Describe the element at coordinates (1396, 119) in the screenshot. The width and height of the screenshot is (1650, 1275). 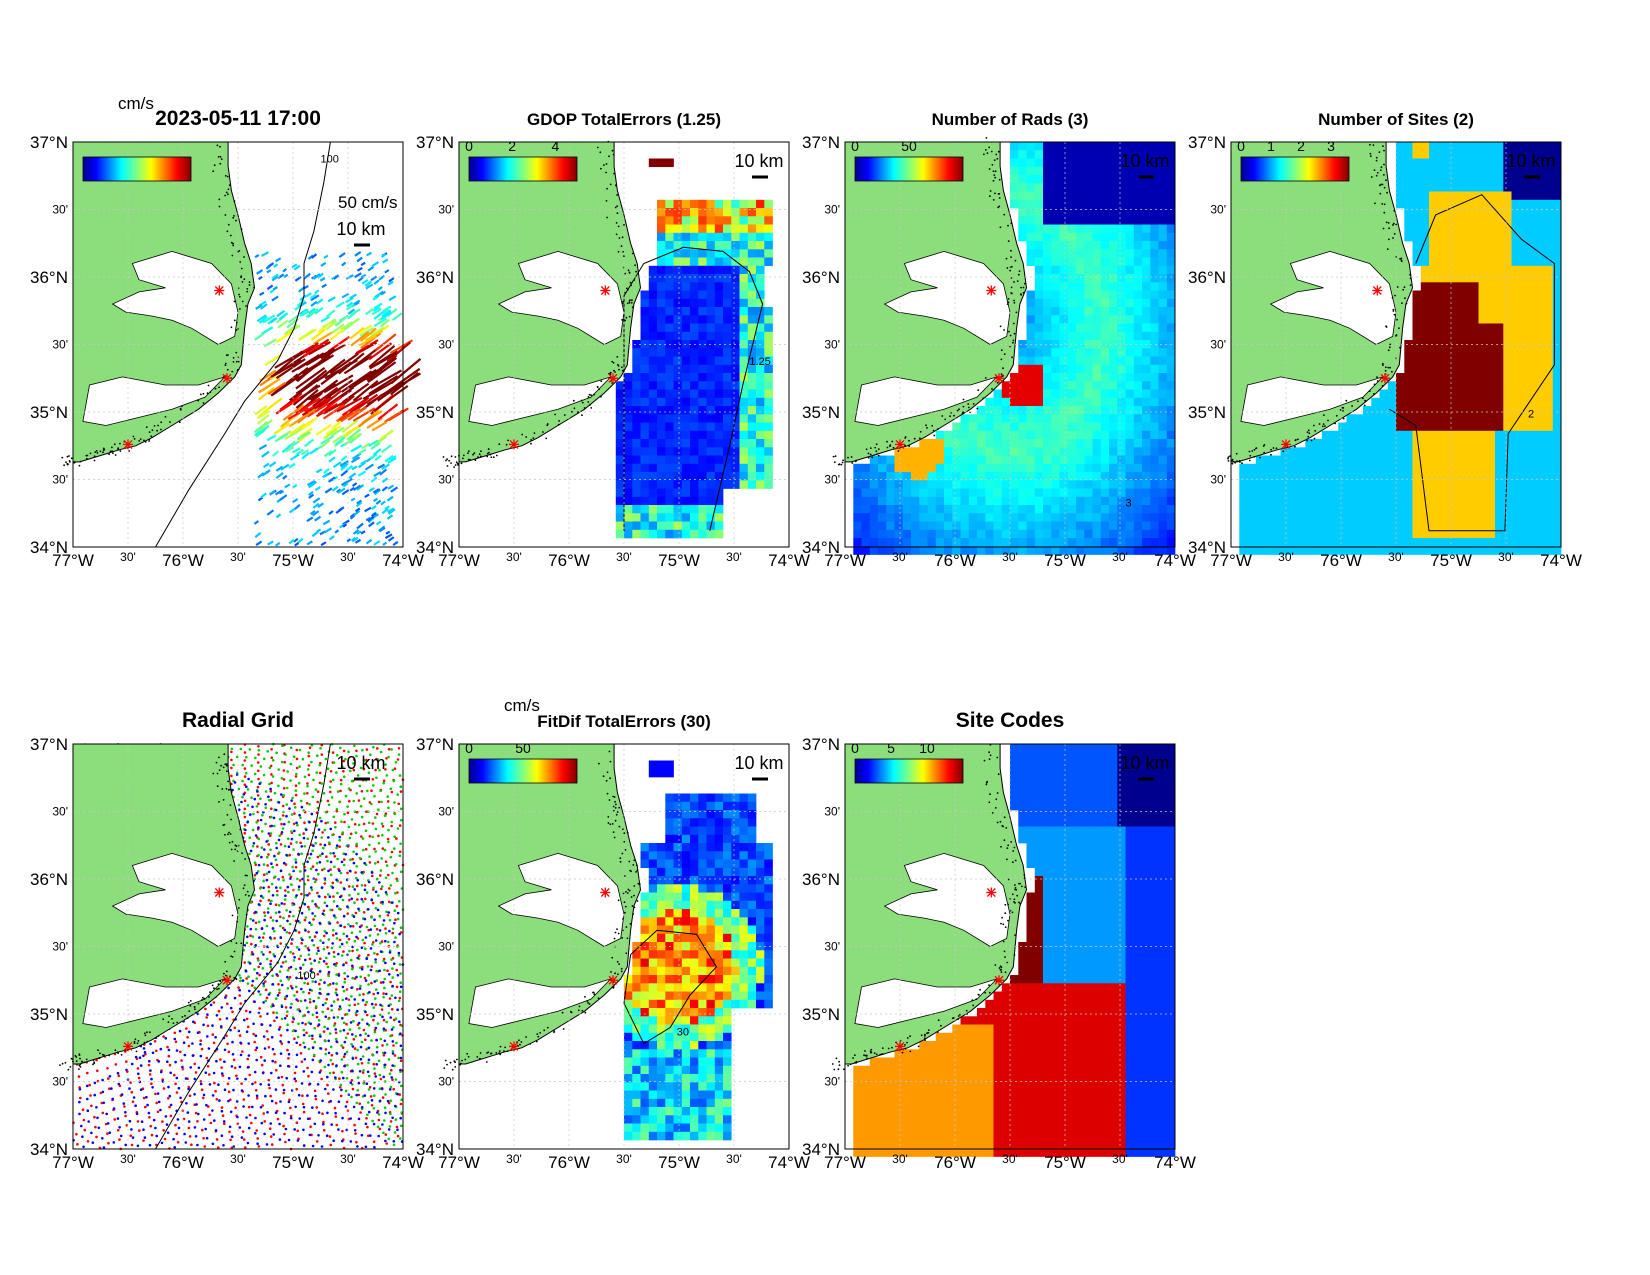
I see `panel-title: Number of Sites (2)` at that location.